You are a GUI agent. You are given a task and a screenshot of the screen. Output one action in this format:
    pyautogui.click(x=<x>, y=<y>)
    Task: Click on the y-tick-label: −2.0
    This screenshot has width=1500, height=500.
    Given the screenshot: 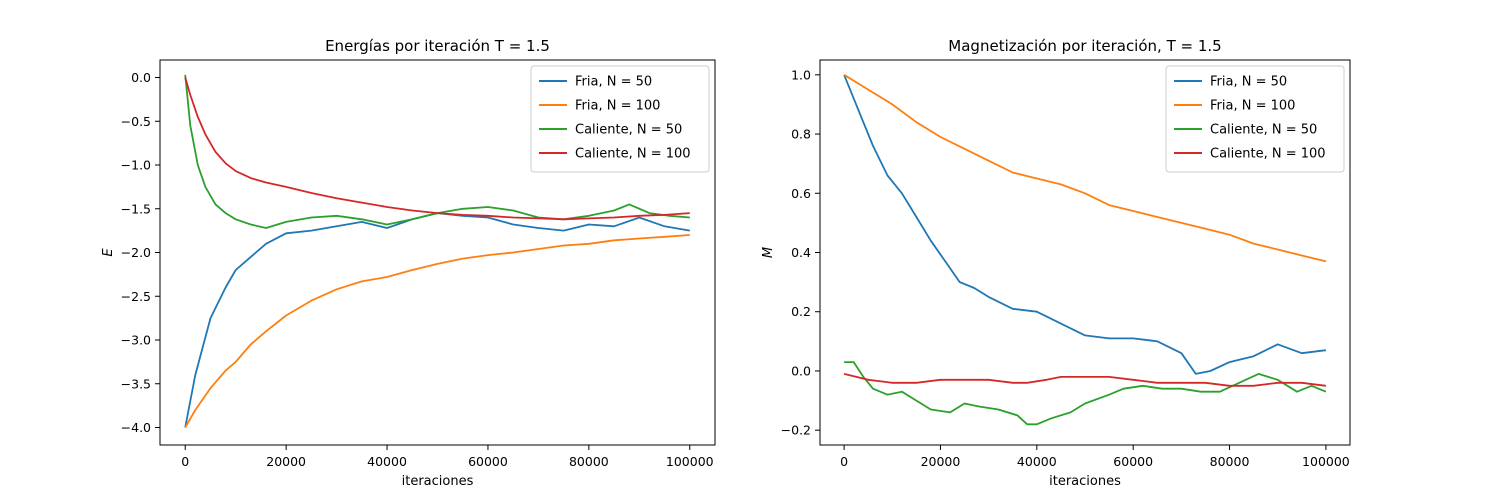 What is the action you would take?
    pyautogui.click(x=136, y=252)
    